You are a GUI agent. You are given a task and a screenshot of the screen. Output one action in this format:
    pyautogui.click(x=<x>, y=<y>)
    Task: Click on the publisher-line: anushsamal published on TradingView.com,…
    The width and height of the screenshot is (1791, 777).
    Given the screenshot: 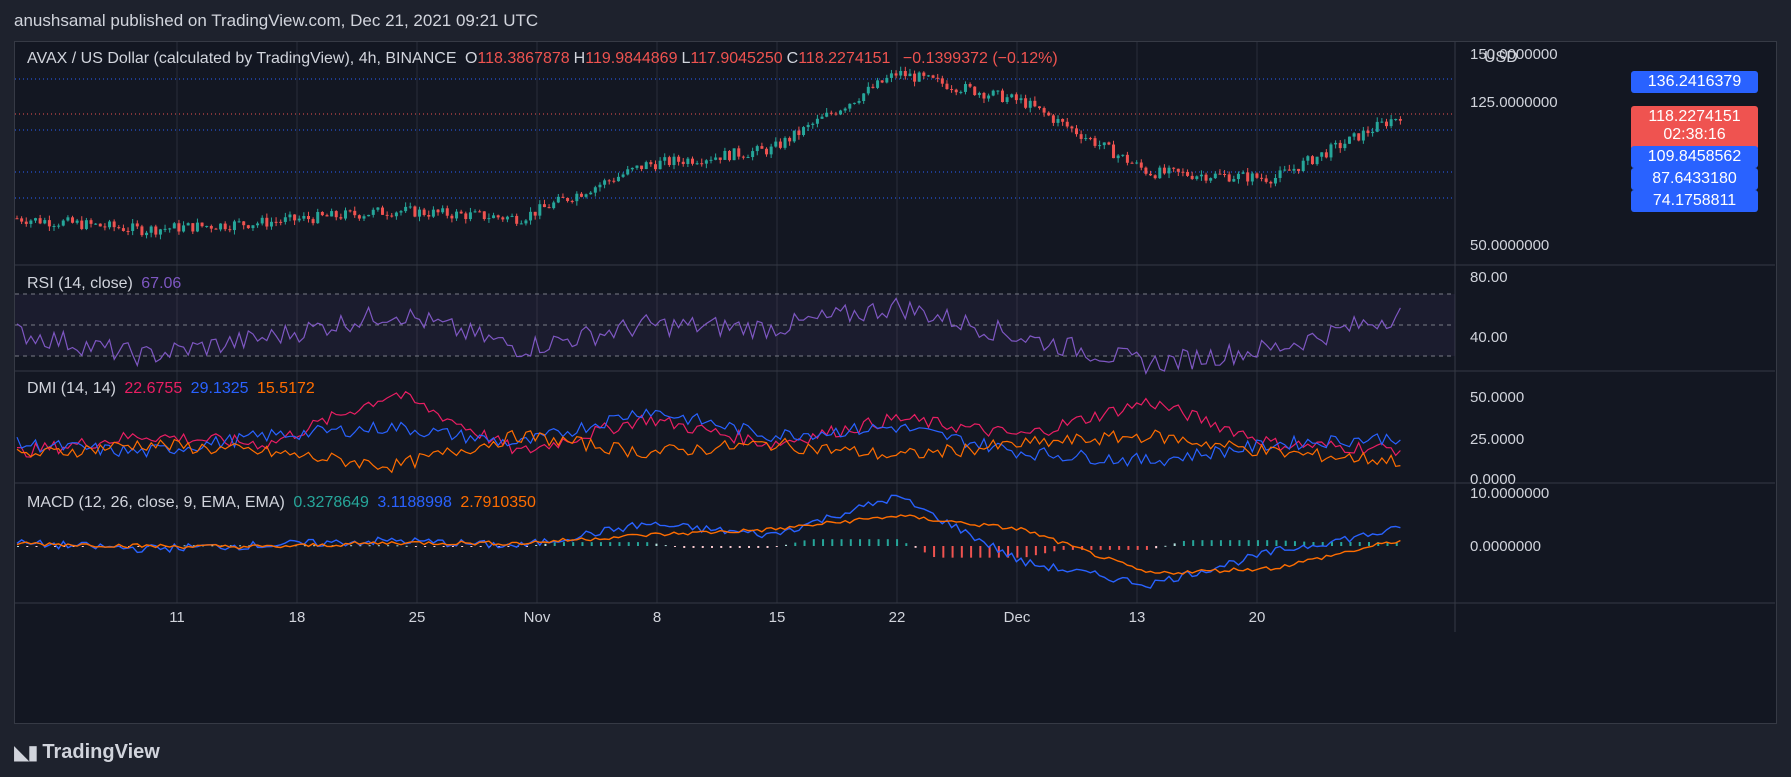 What is the action you would take?
    pyautogui.click(x=276, y=20)
    